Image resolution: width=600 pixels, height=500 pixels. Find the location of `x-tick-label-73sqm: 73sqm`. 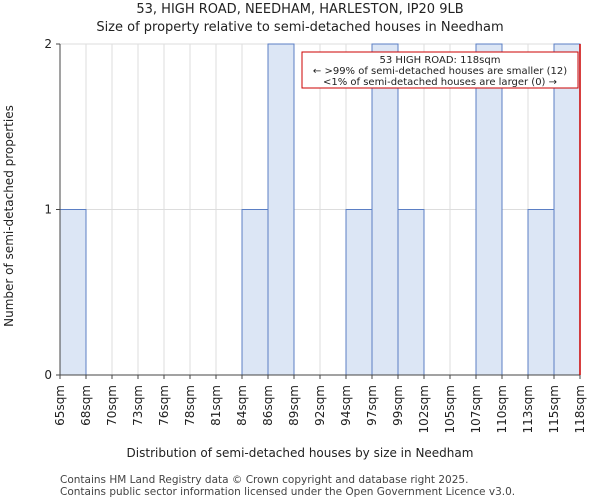

x-tick-label-73sqm: 73sqm is located at coordinates (138, 405).